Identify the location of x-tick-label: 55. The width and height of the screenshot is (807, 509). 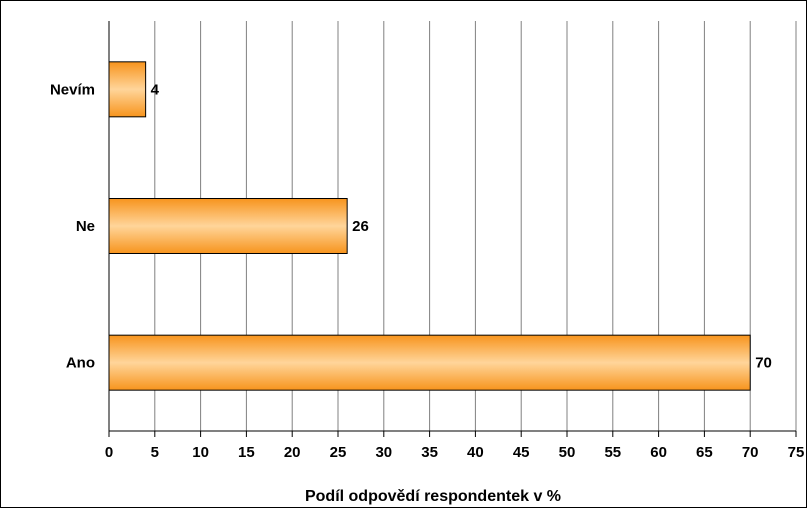
(612, 452).